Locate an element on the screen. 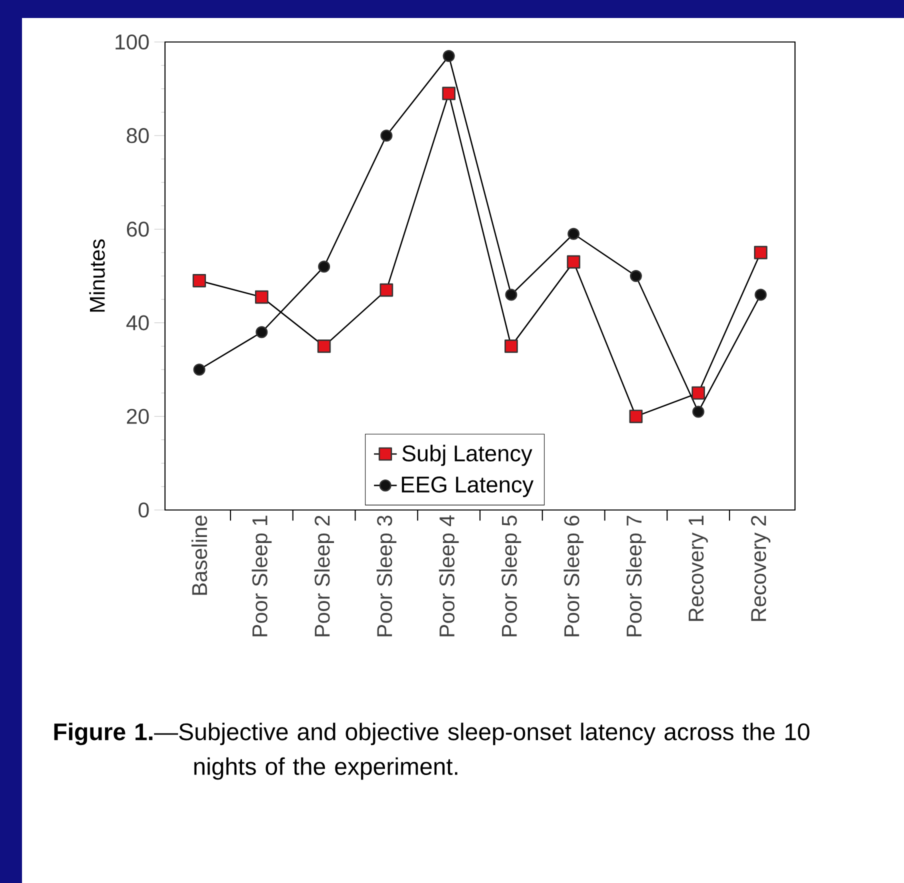 This screenshot has width=904, height=883. y-tick-label: 80 is located at coordinates (137, 136).